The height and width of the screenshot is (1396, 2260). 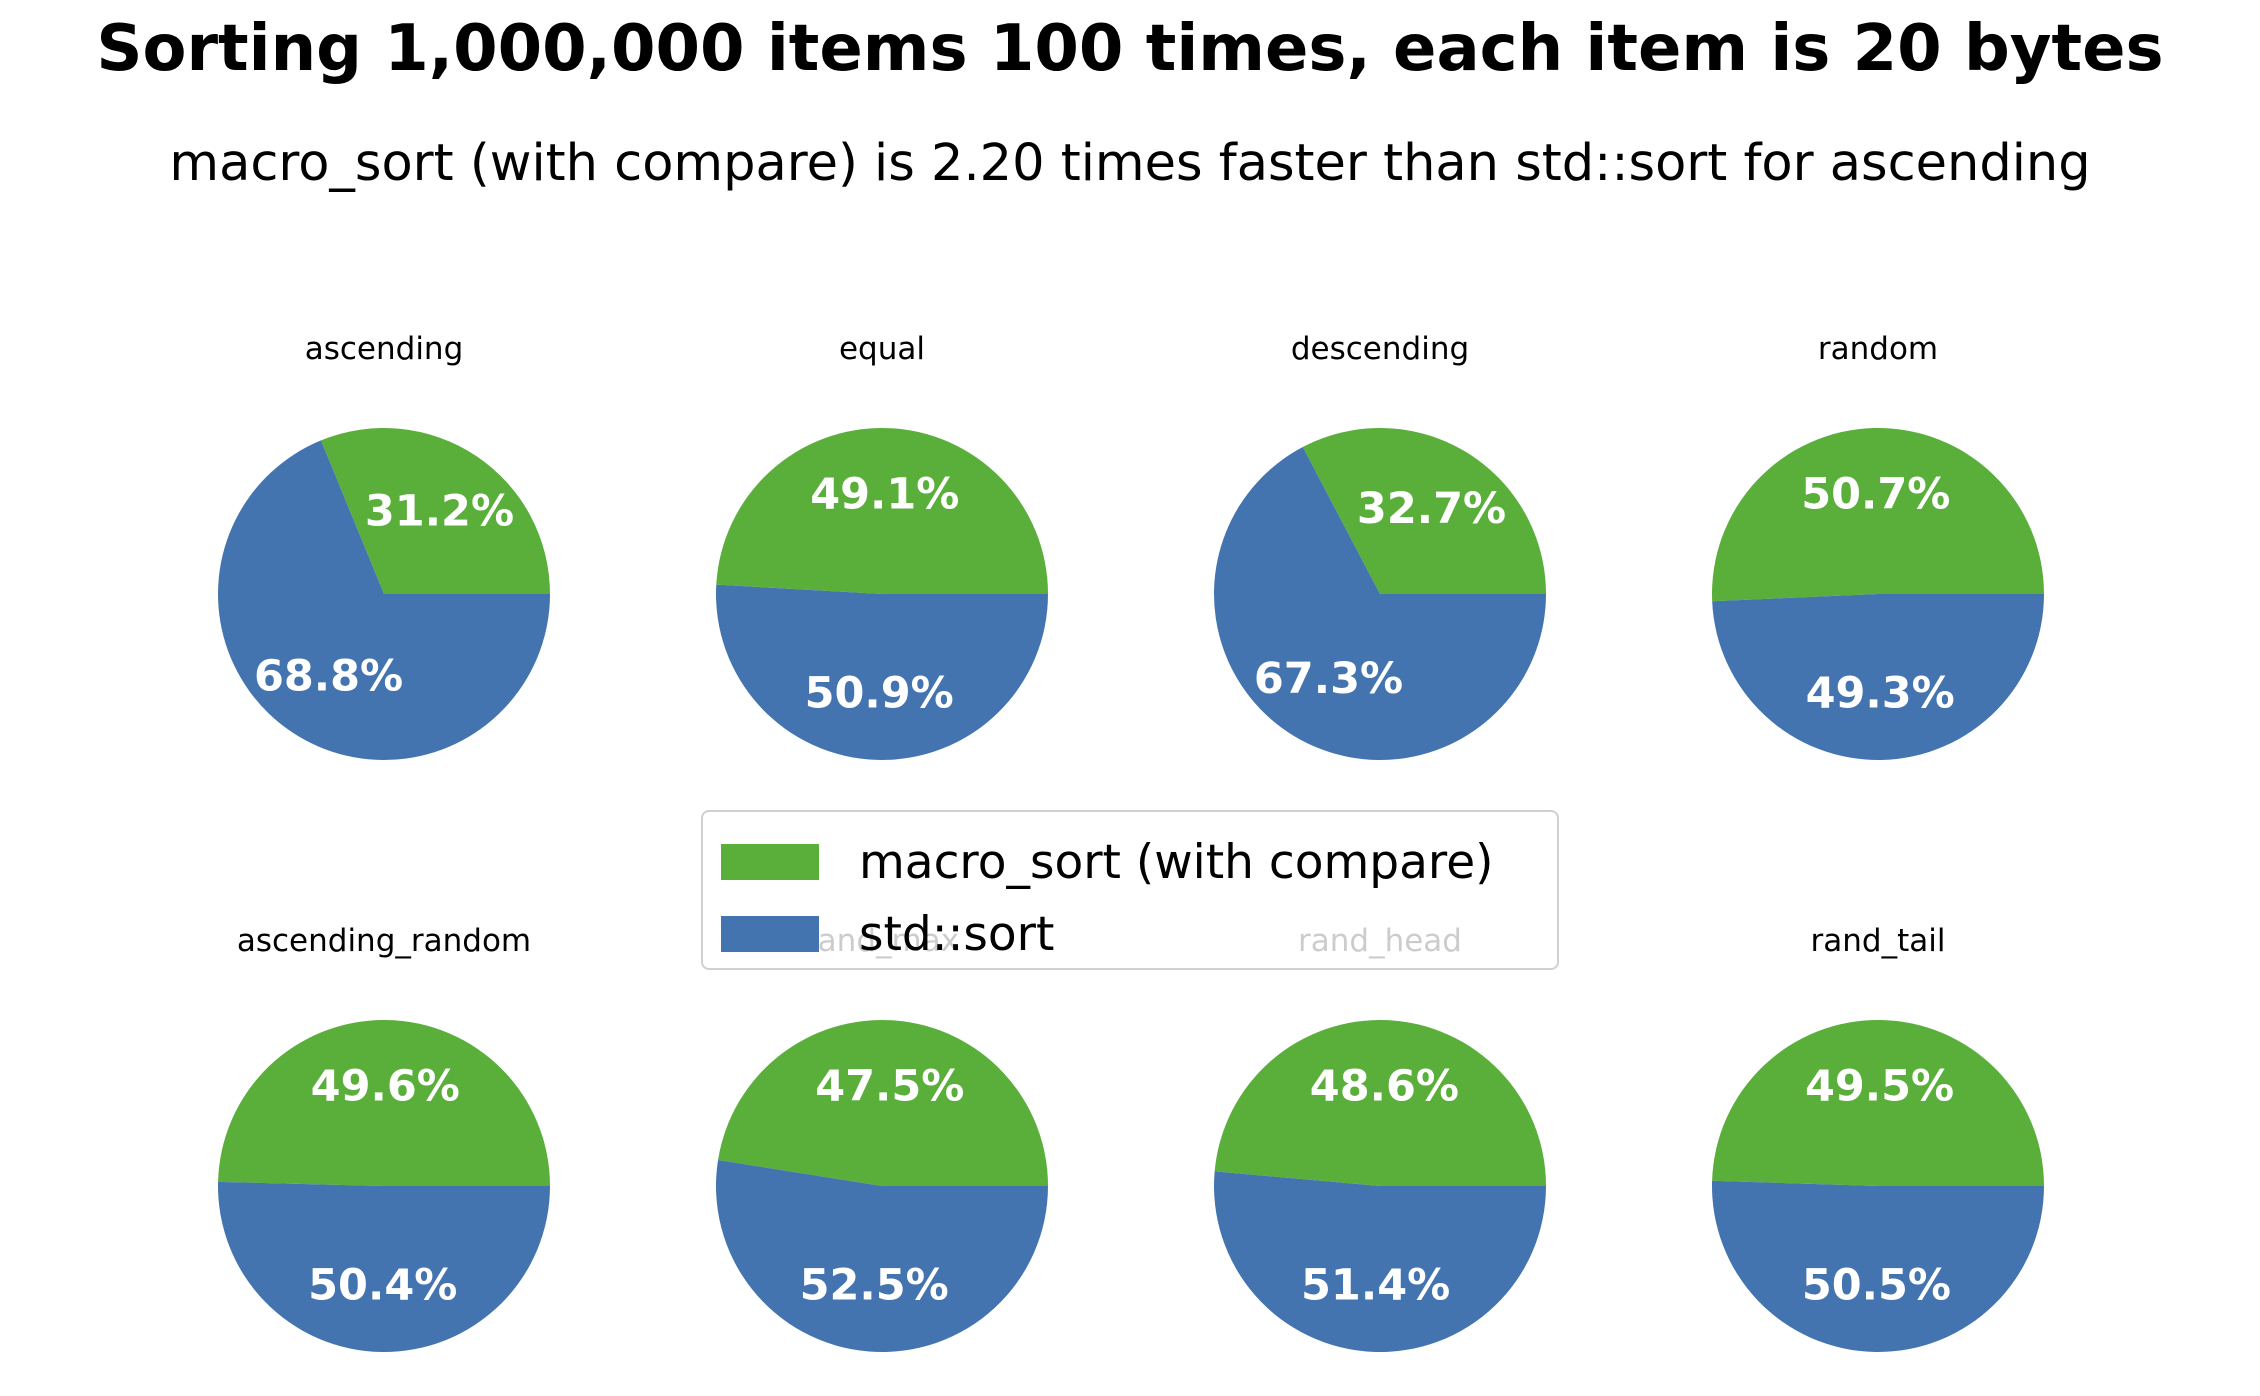 I want to click on pie-pct-label-std-sort: 50.4%, so click(x=382, y=1286).